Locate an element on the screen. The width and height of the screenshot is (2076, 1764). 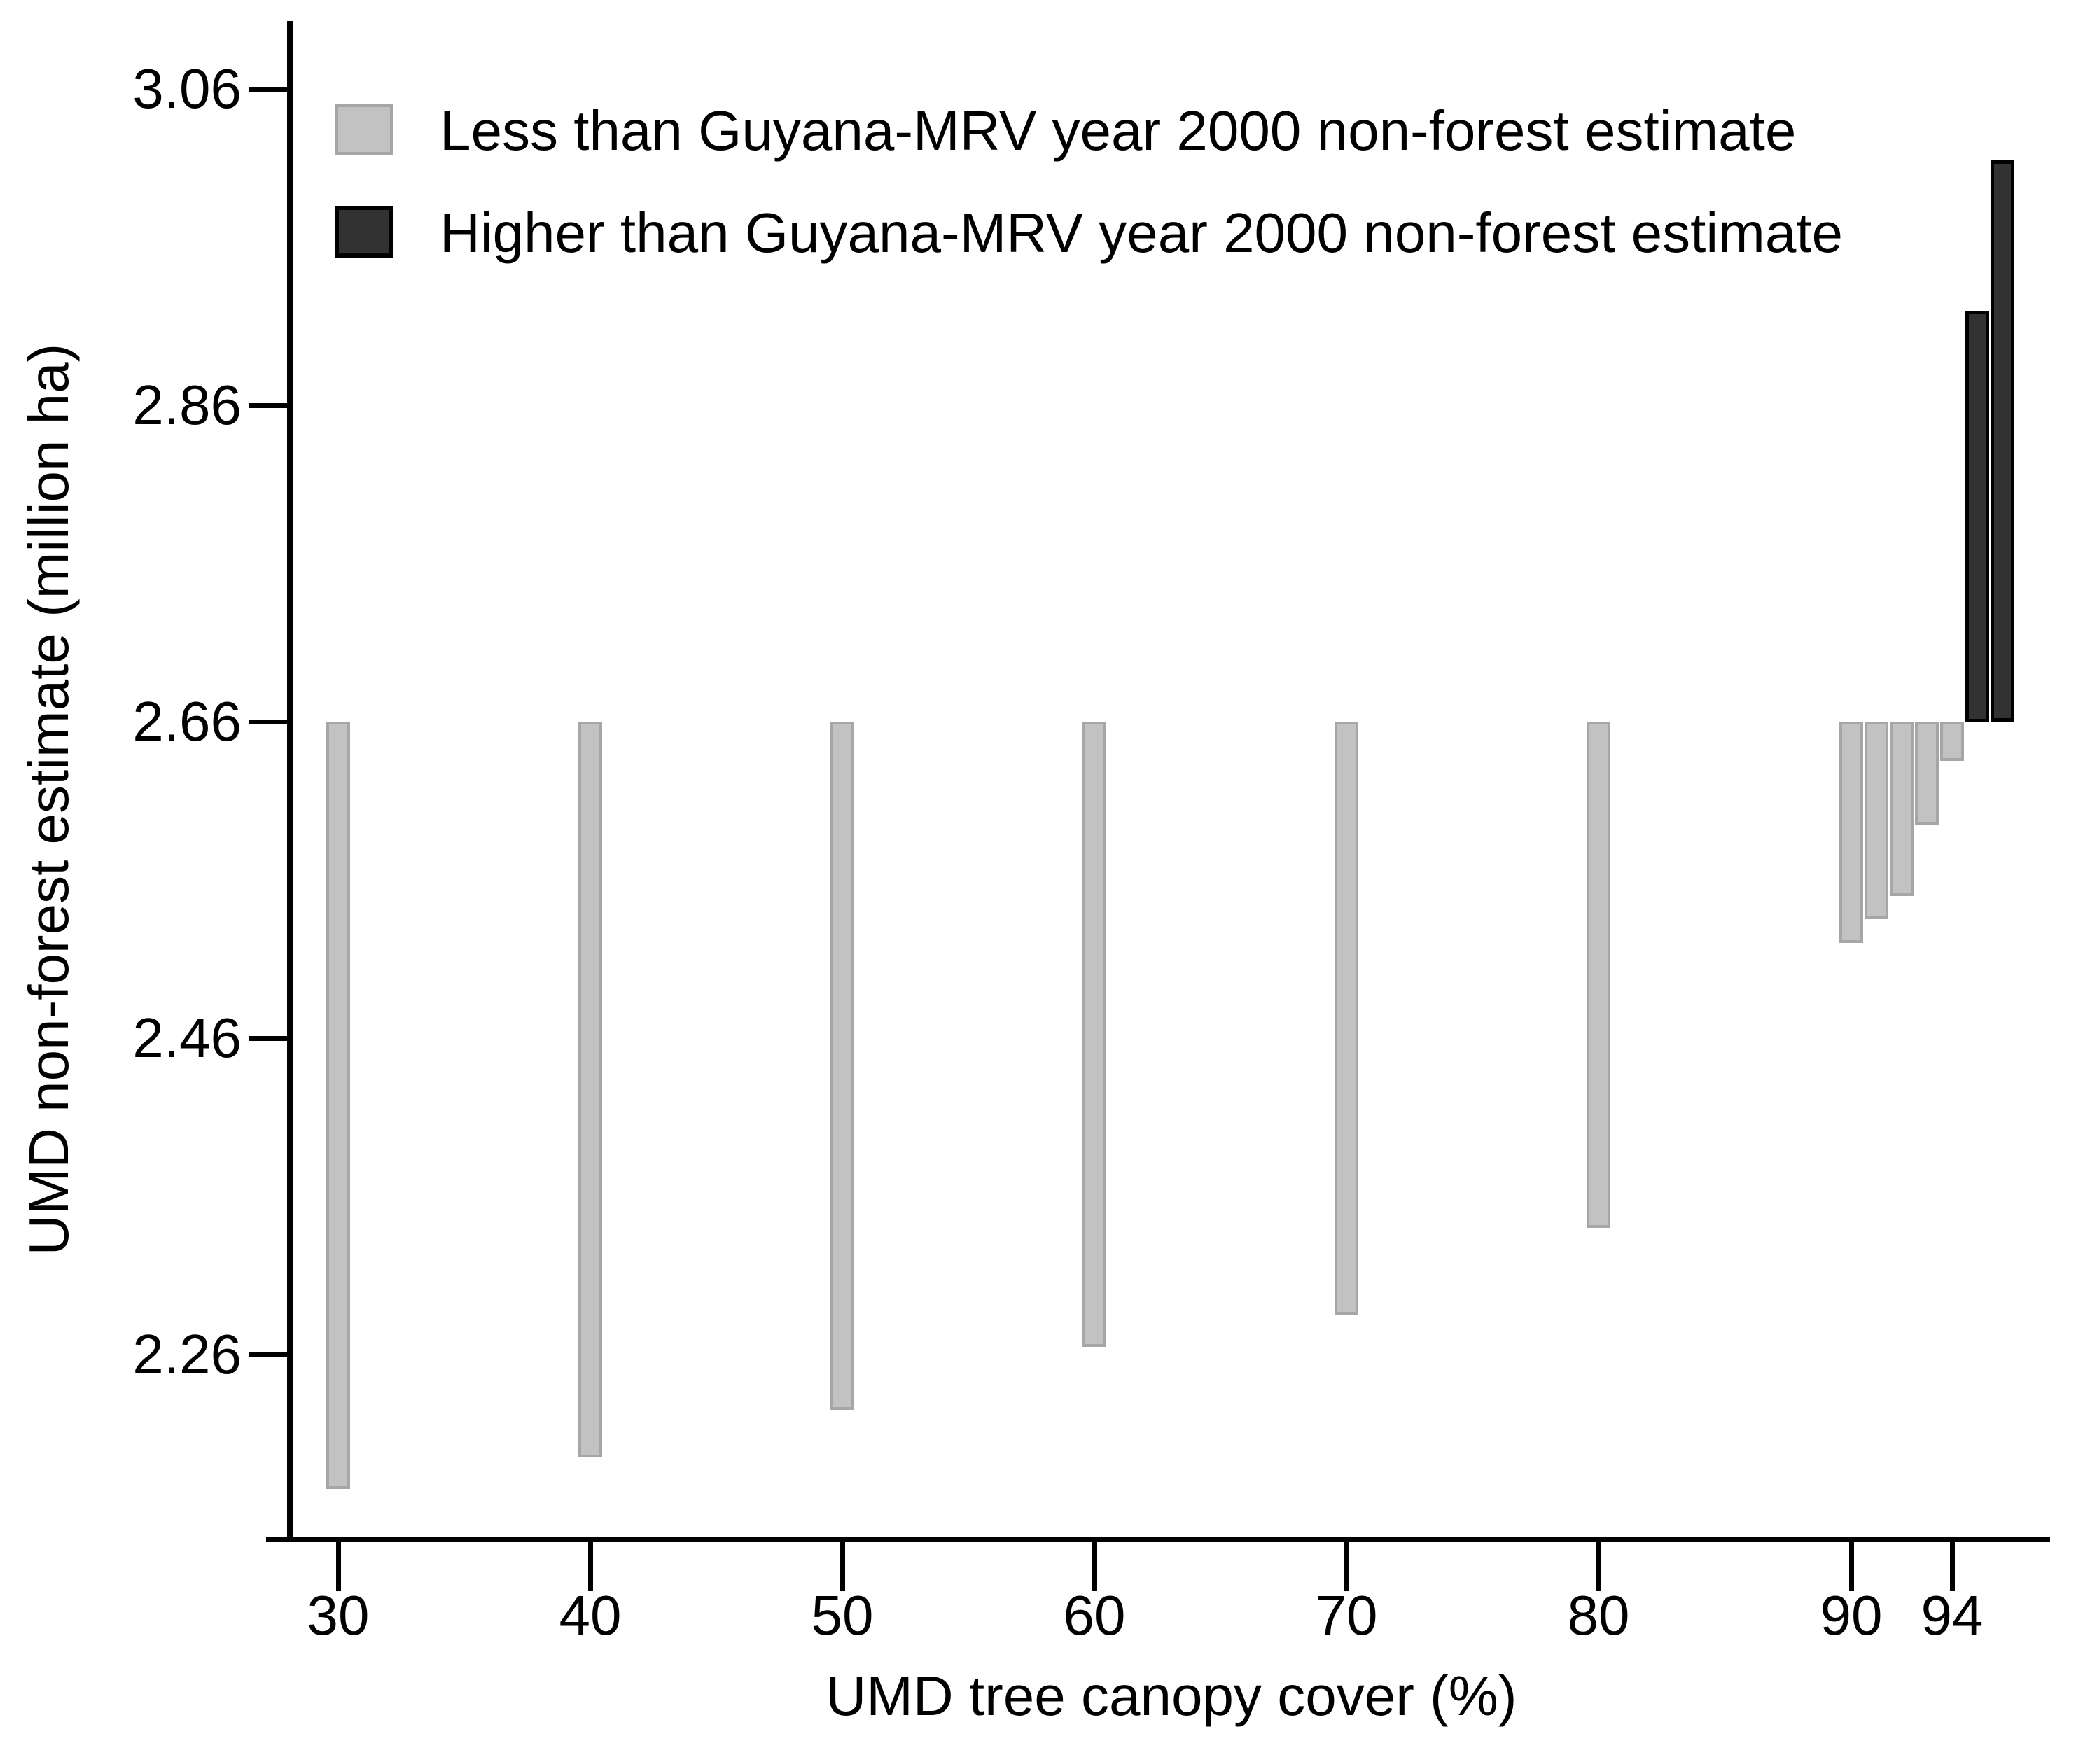
y-axis-title: UMD non-forest estimate (million ha) is located at coordinates (49, 799).